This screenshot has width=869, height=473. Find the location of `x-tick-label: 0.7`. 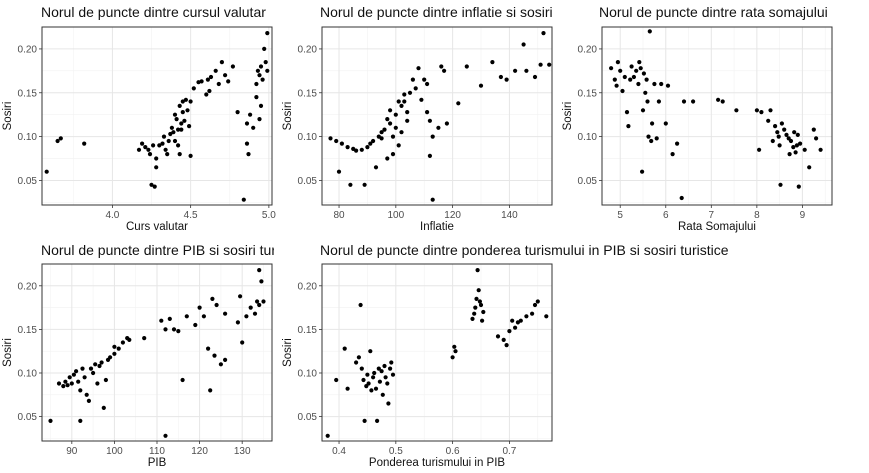

x-tick-label: 0.7 is located at coordinates (509, 451).